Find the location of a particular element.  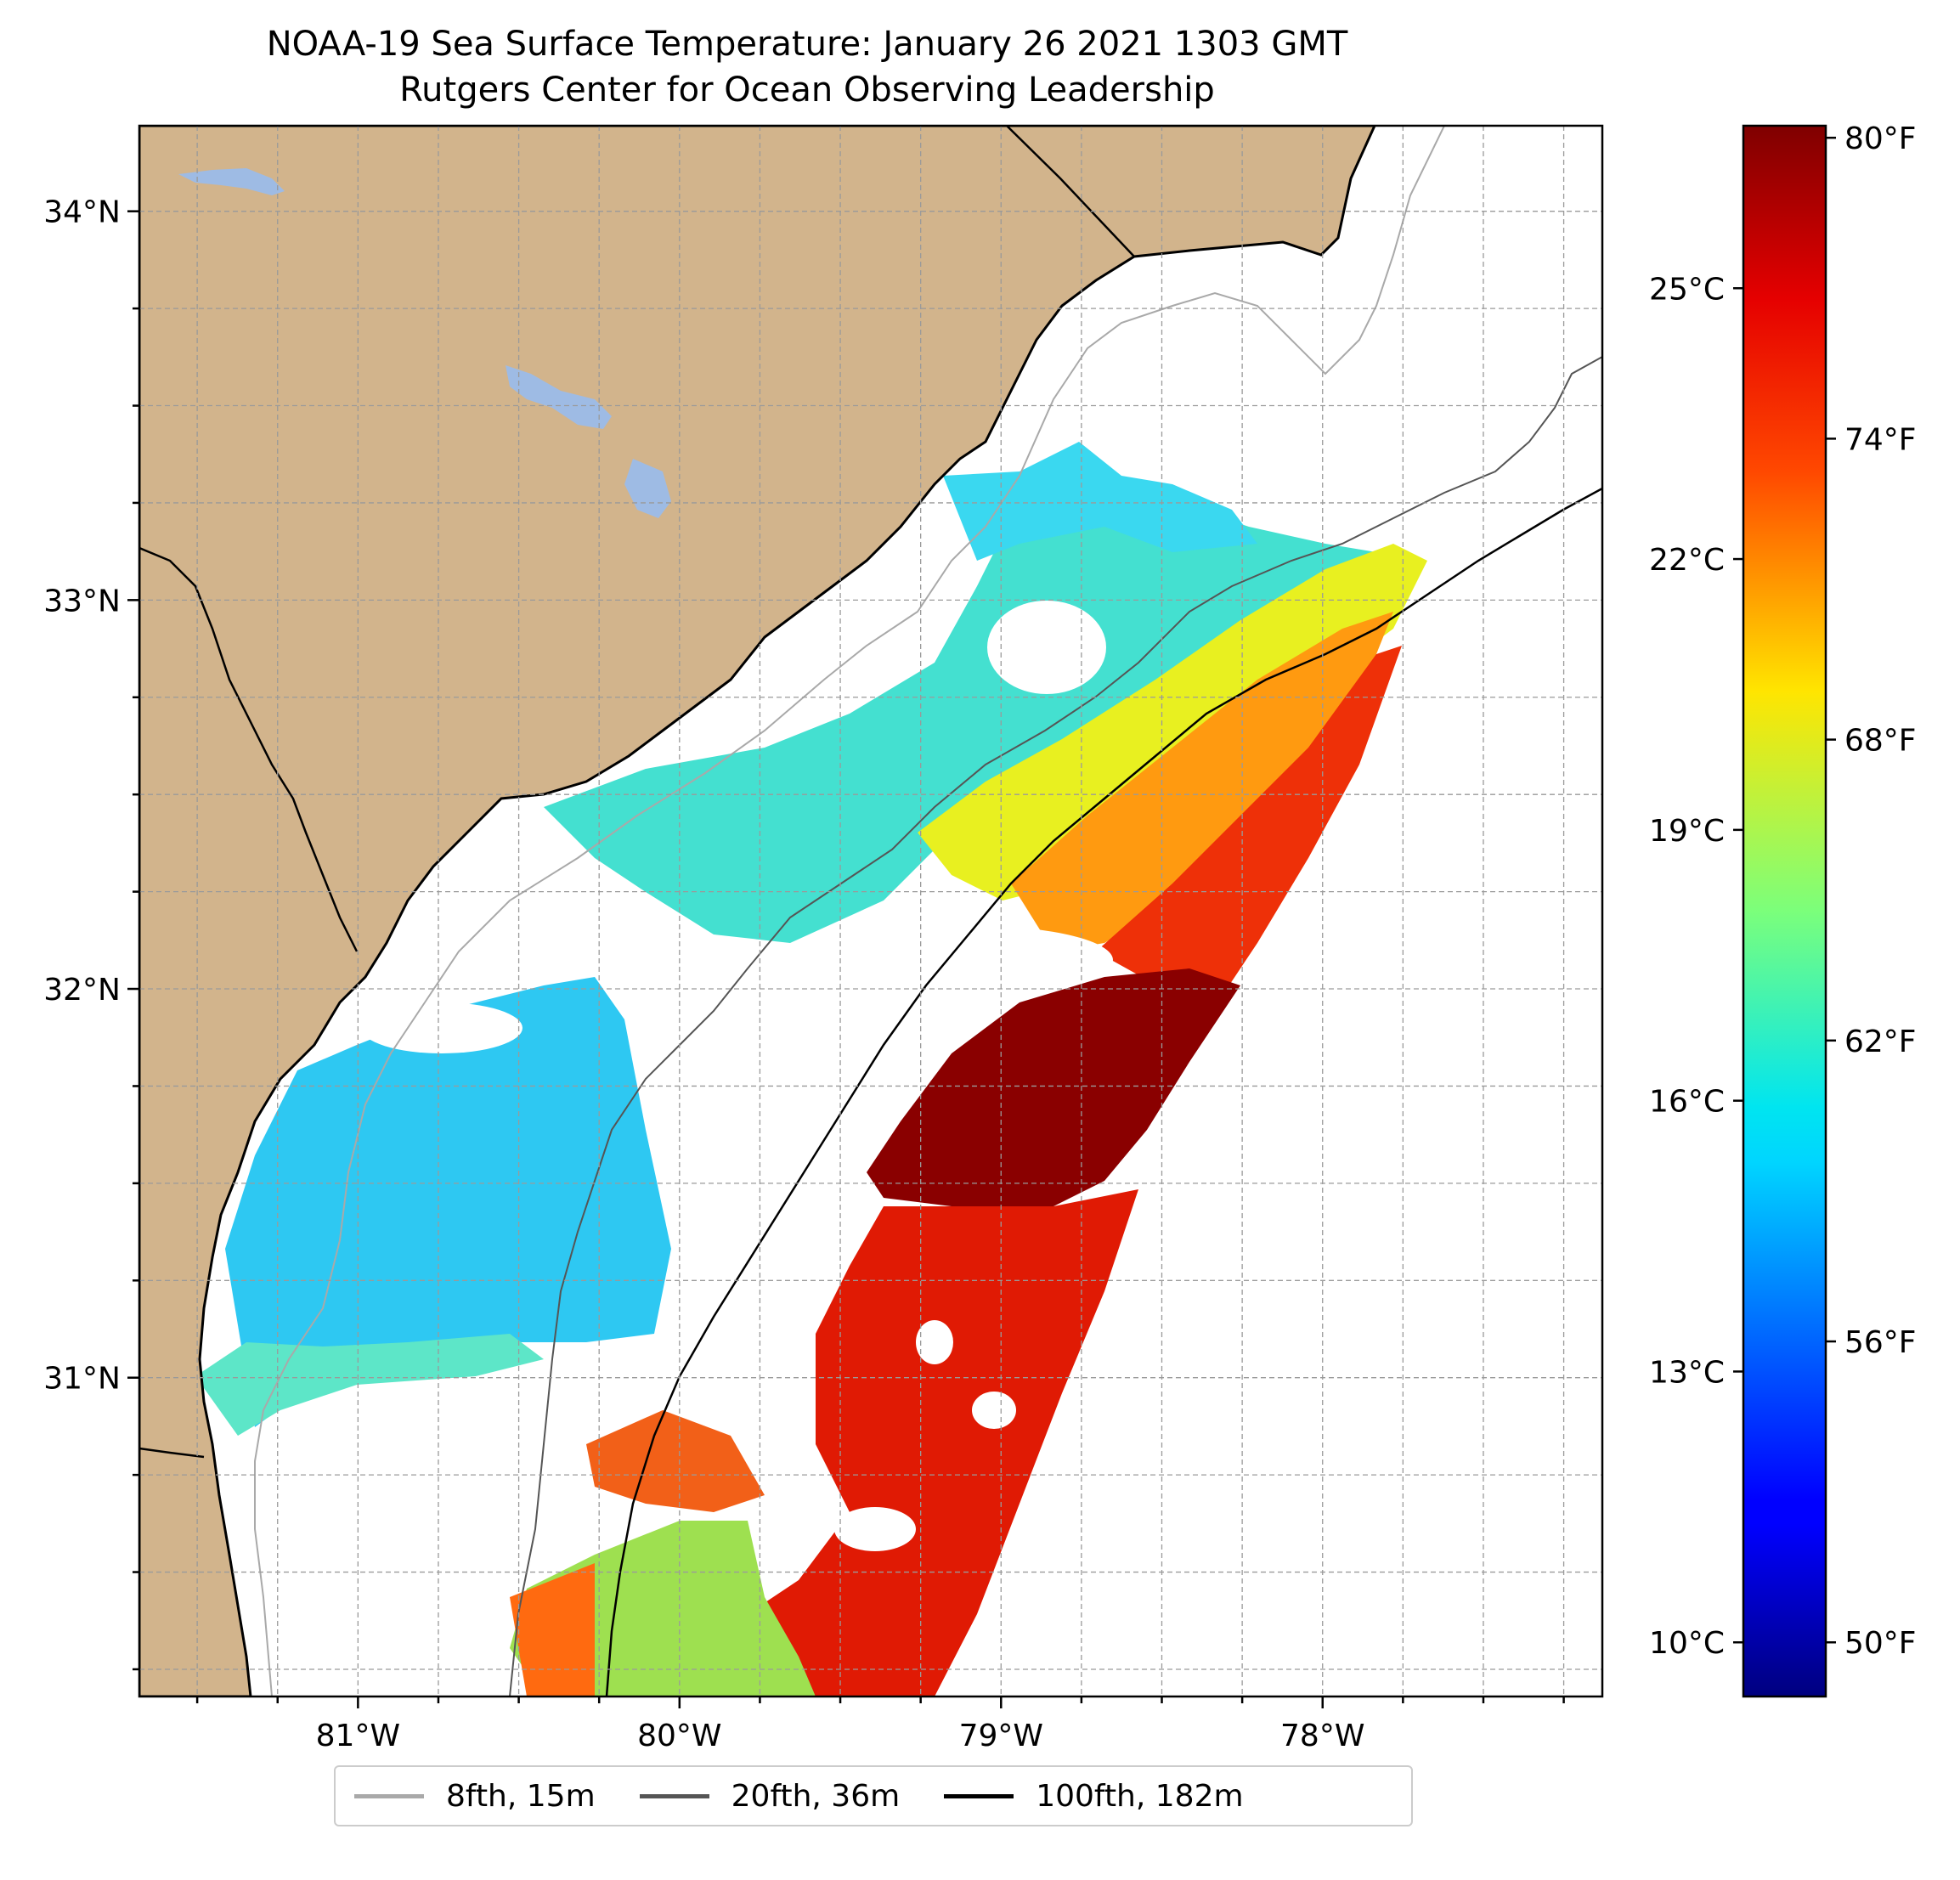

celsius-tick-label: 13°C is located at coordinates (1687, 1372).